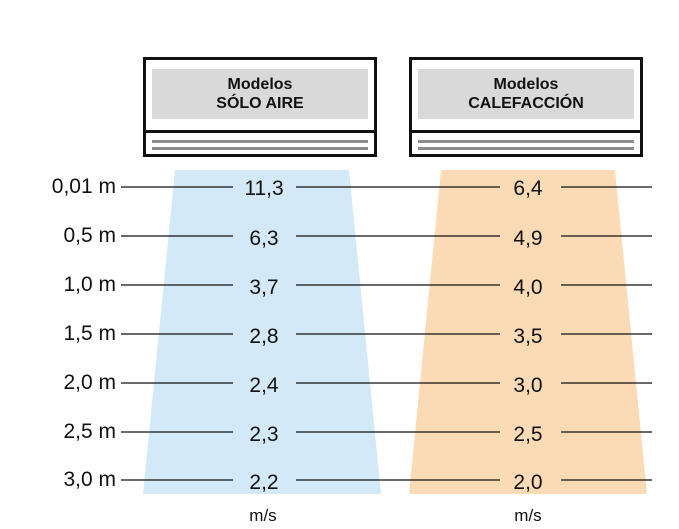 The height and width of the screenshot is (529, 679). I want to click on unit-title-line2: SÓLO AIRE, so click(260, 103).